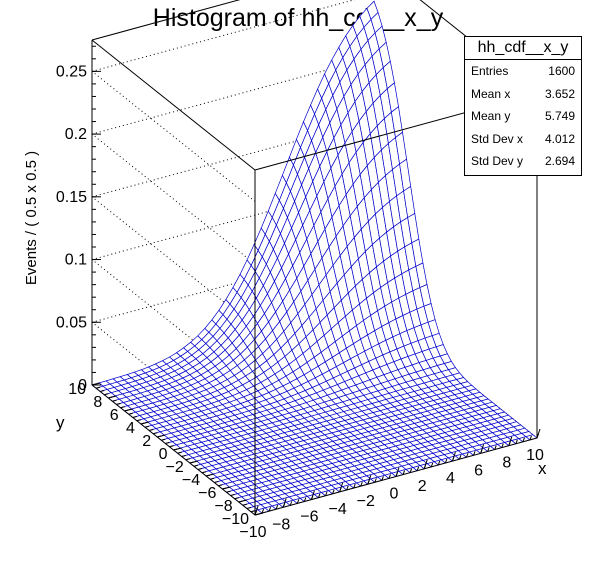 This screenshot has height=572, width=596. What do you see at coordinates (497, 161) in the screenshot?
I see `stats-label: Std Dev y` at bounding box center [497, 161].